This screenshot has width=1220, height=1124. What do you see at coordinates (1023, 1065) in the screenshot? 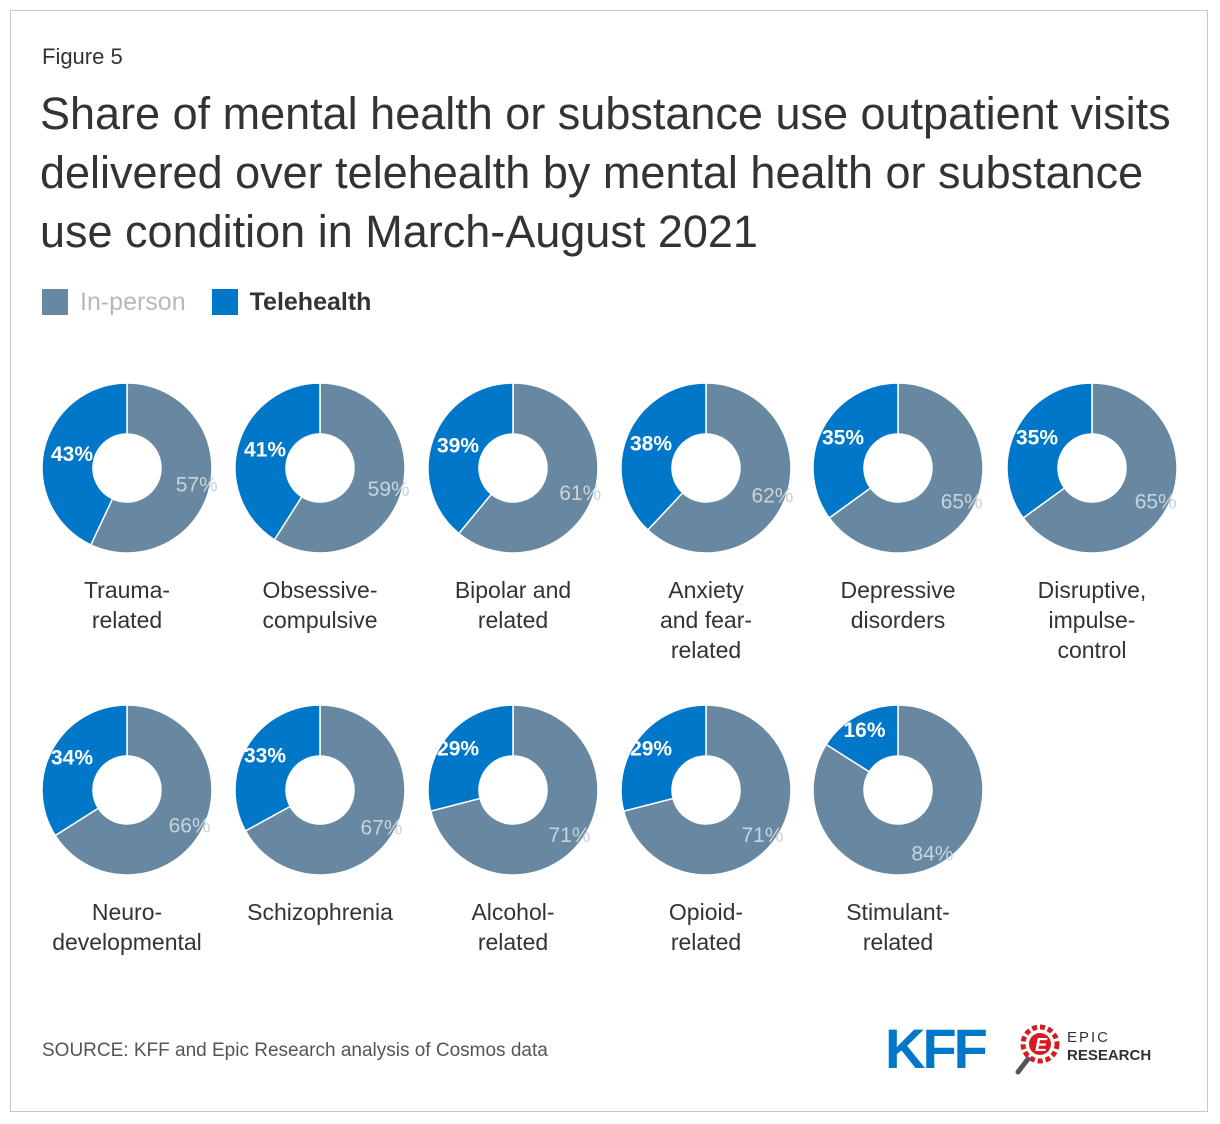
I see `magnifier-handle-icon` at bounding box center [1023, 1065].